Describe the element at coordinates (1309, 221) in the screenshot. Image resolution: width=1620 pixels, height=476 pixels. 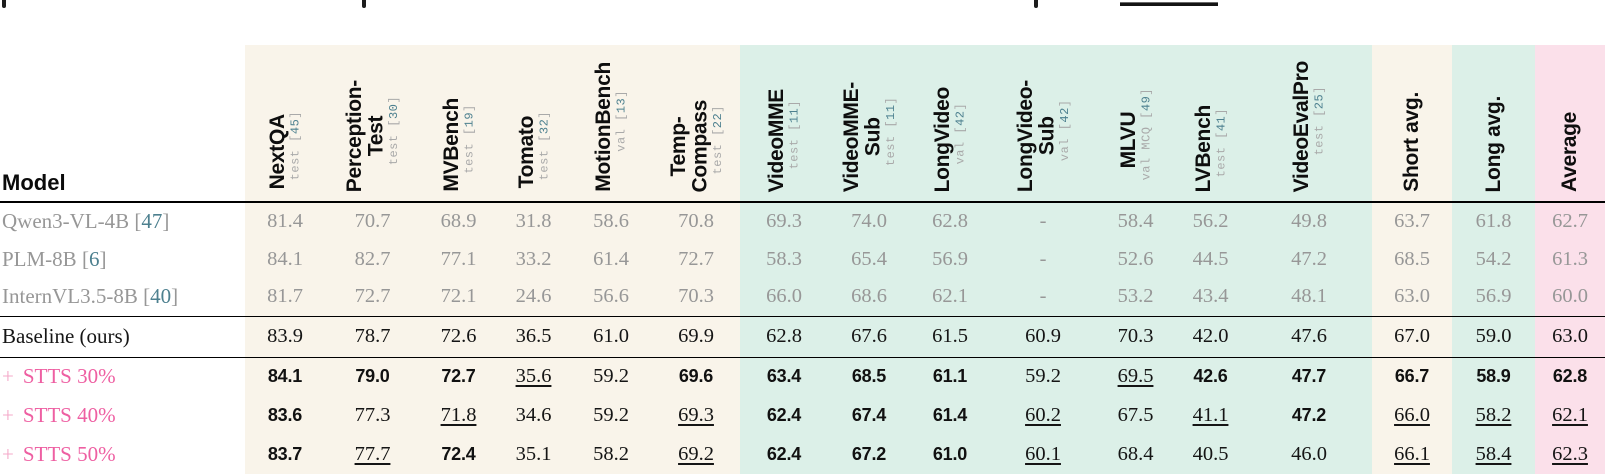
I see `value-cell: 49.8` at that location.